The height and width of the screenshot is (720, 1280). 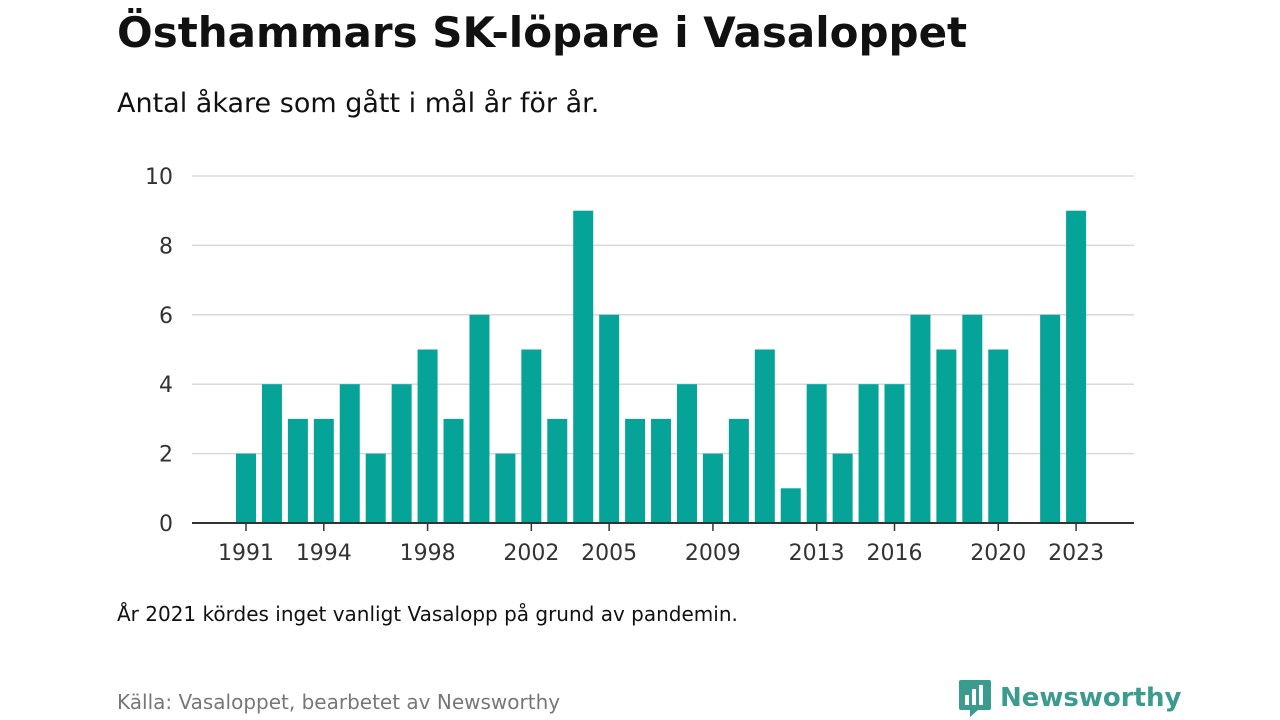 I want to click on bar-1999, so click(x=453, y=470).